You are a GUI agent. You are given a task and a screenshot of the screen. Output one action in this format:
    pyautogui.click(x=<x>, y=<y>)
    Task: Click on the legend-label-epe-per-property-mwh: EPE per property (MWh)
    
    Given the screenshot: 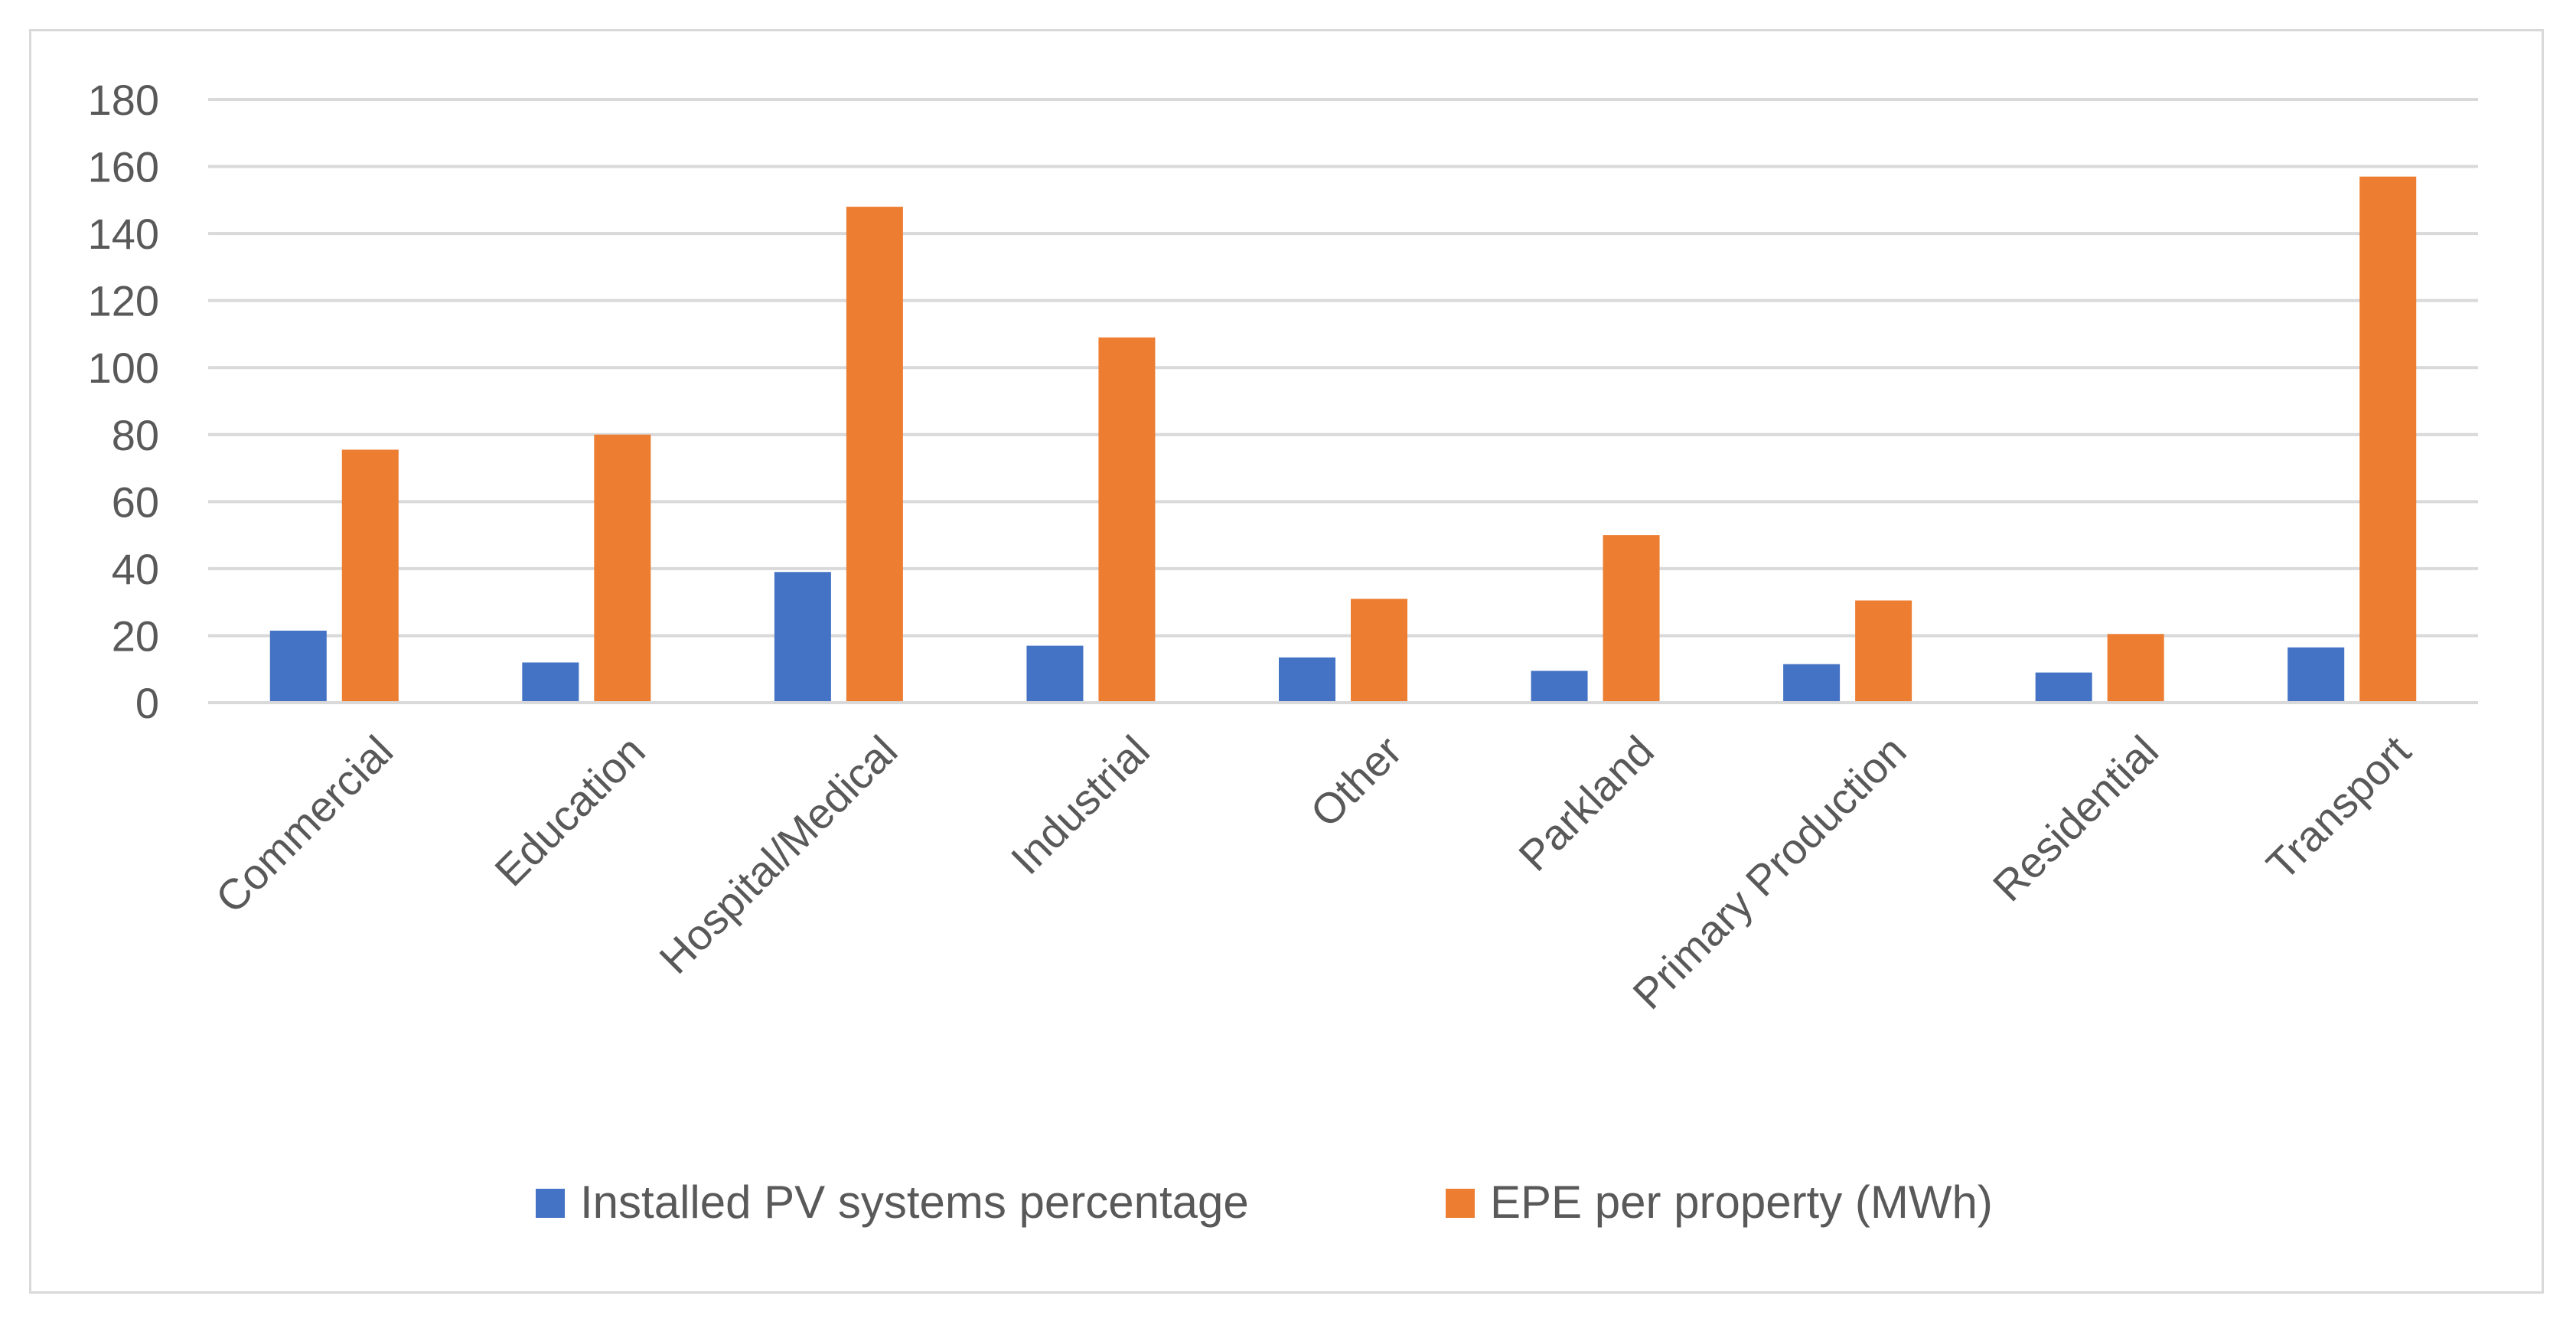 What is the action you would take?
    pyautogui.click(x=1741, y=1203)
    